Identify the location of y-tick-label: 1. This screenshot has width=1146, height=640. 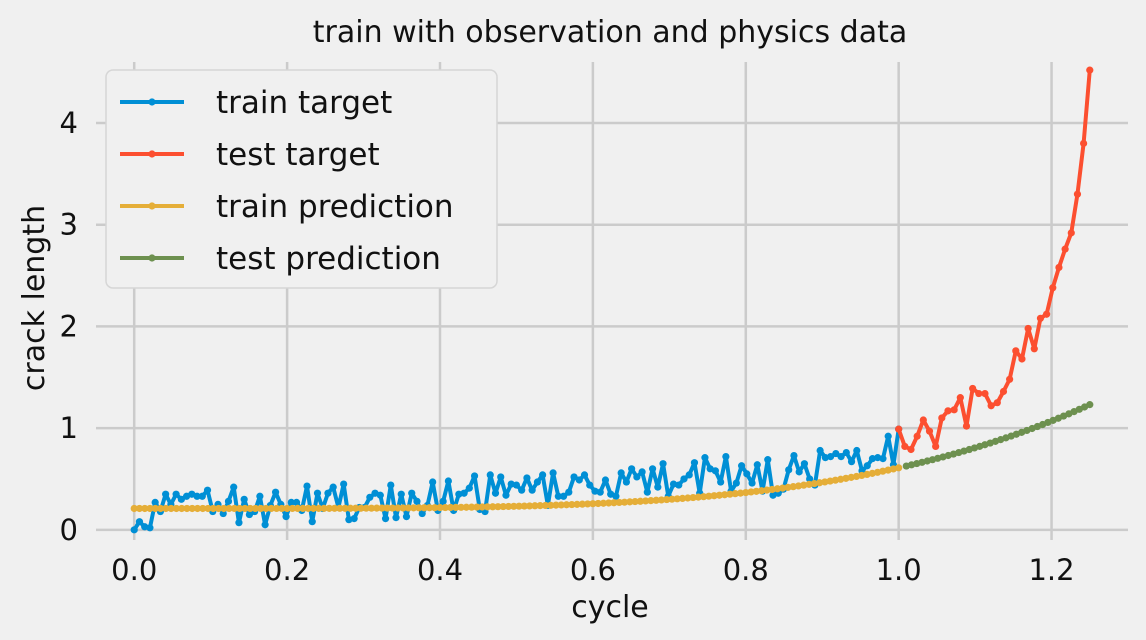
(69, 428).